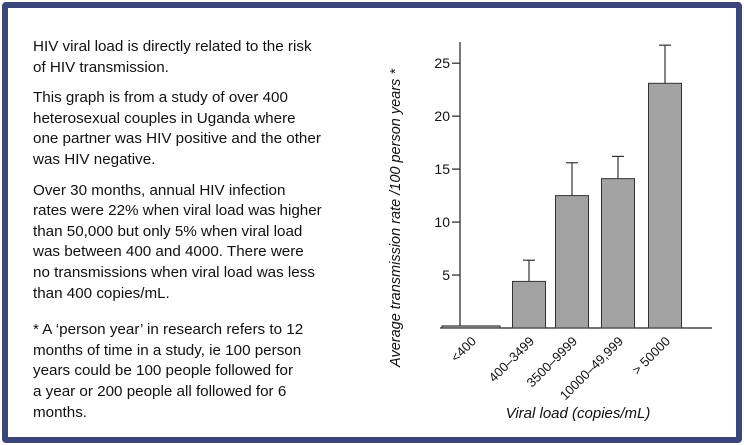 The width and height of the screenshot is (744, 445). I want to click on text-line: months of time in a study, ie 100 person, so click(167, 350).